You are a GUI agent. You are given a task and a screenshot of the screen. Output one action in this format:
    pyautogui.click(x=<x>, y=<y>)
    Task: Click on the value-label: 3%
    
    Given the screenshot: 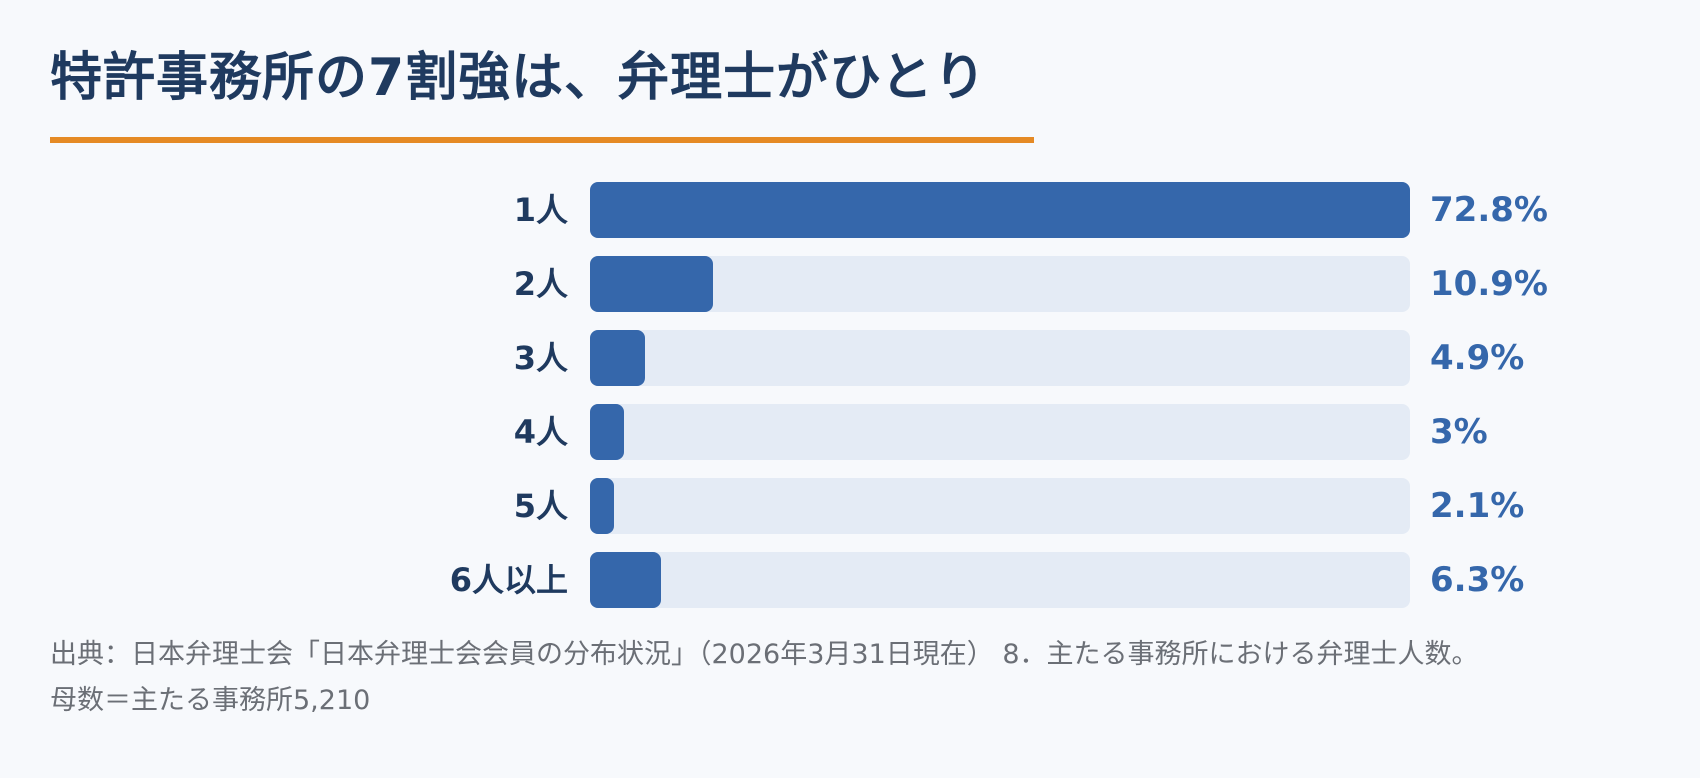 What is the action you would take?
    pyautogui.click(x=1459, y=432)
    